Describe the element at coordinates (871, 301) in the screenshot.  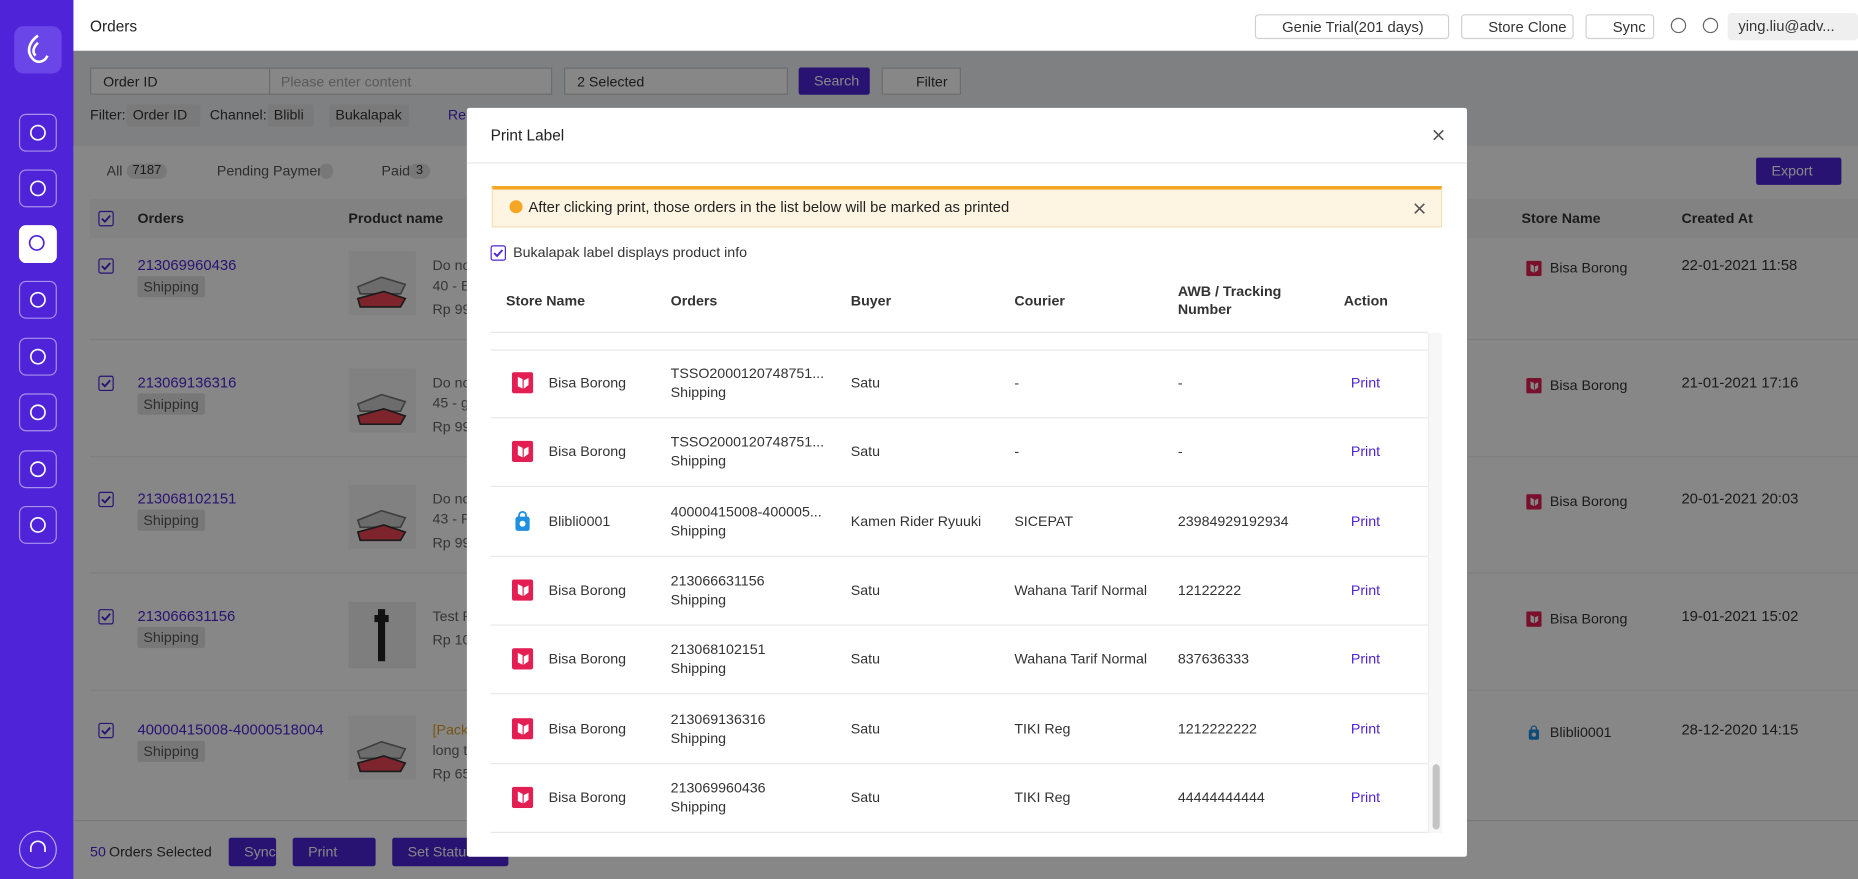
I see `column-header: Buyer` at that location.